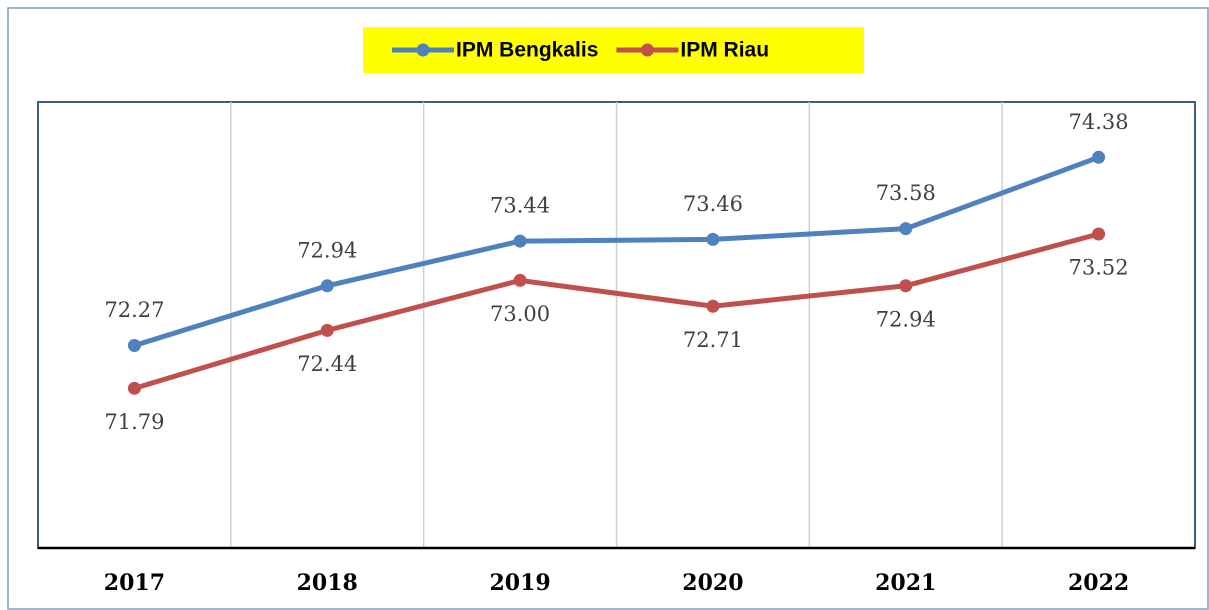 The width and height of the screenshot is (1209, 610). Describe the element at coordinates (1098, 583) in the screenshot. I see `x-tick-label: 2022` at that location.